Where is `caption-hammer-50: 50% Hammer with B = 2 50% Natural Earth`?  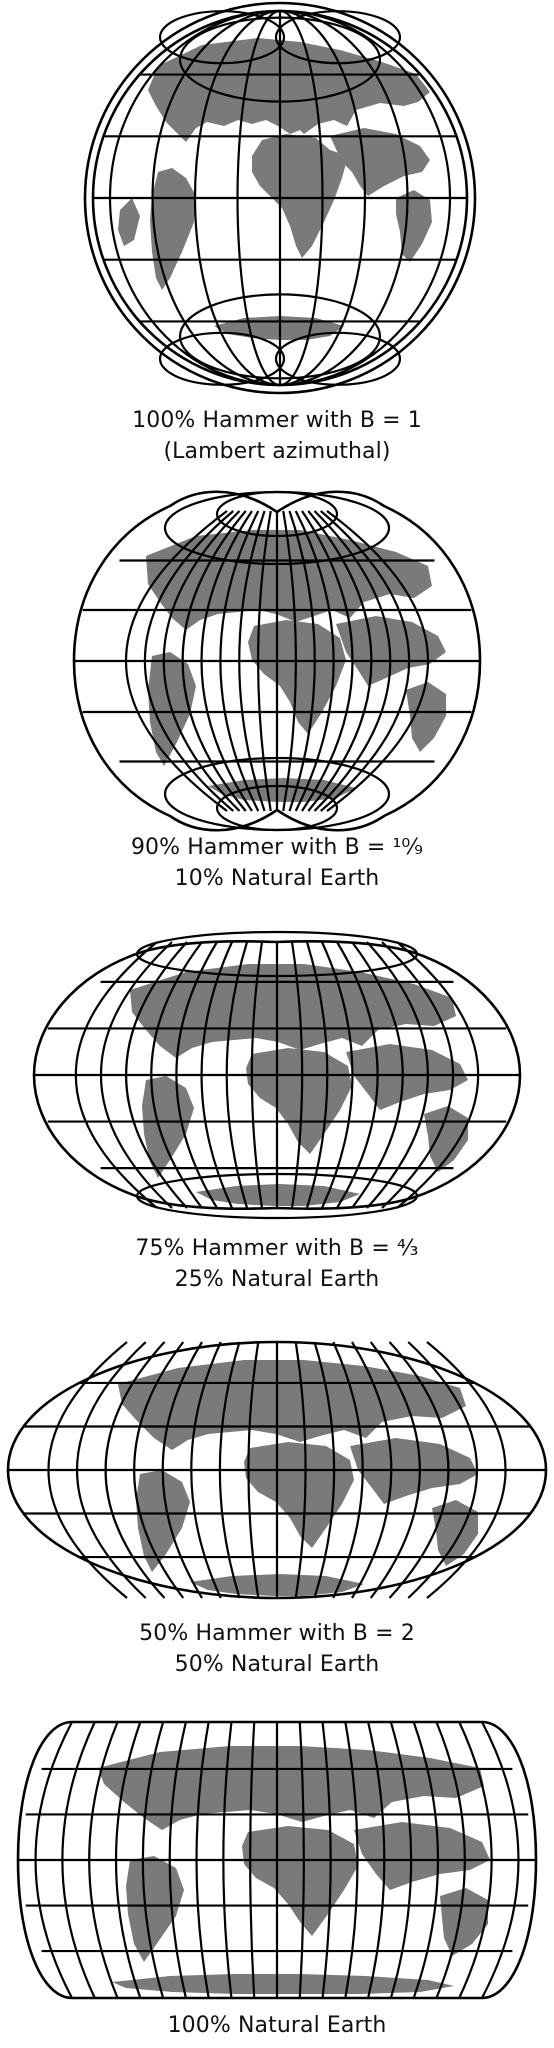 caption-hammer-50: 50% Hammer with B = 2 50% Natural Earth is located at coordinates (277, 1649).